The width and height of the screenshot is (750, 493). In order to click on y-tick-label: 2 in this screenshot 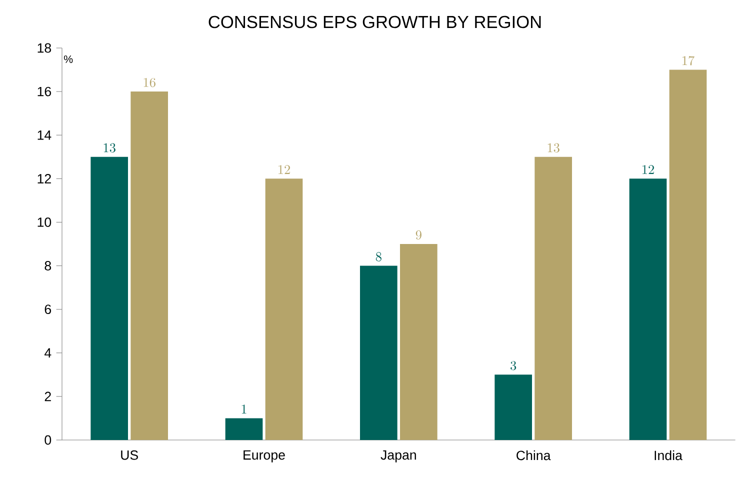, I will do `click(47, 397)`.